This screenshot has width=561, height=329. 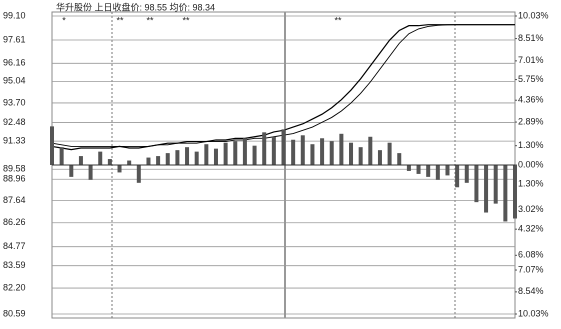 What do you see at coordinates (14, 179) in the screenshot?
I see `y-tick-label: 88.96` at bounding box center [14, 179].